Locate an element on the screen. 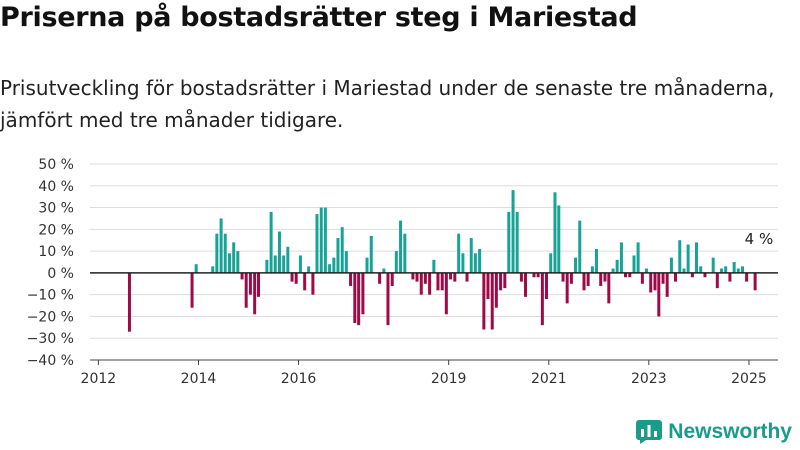 This screenshot has height=450, width=800. x-tick-label: 2025 is located at coordinates (749, 379).